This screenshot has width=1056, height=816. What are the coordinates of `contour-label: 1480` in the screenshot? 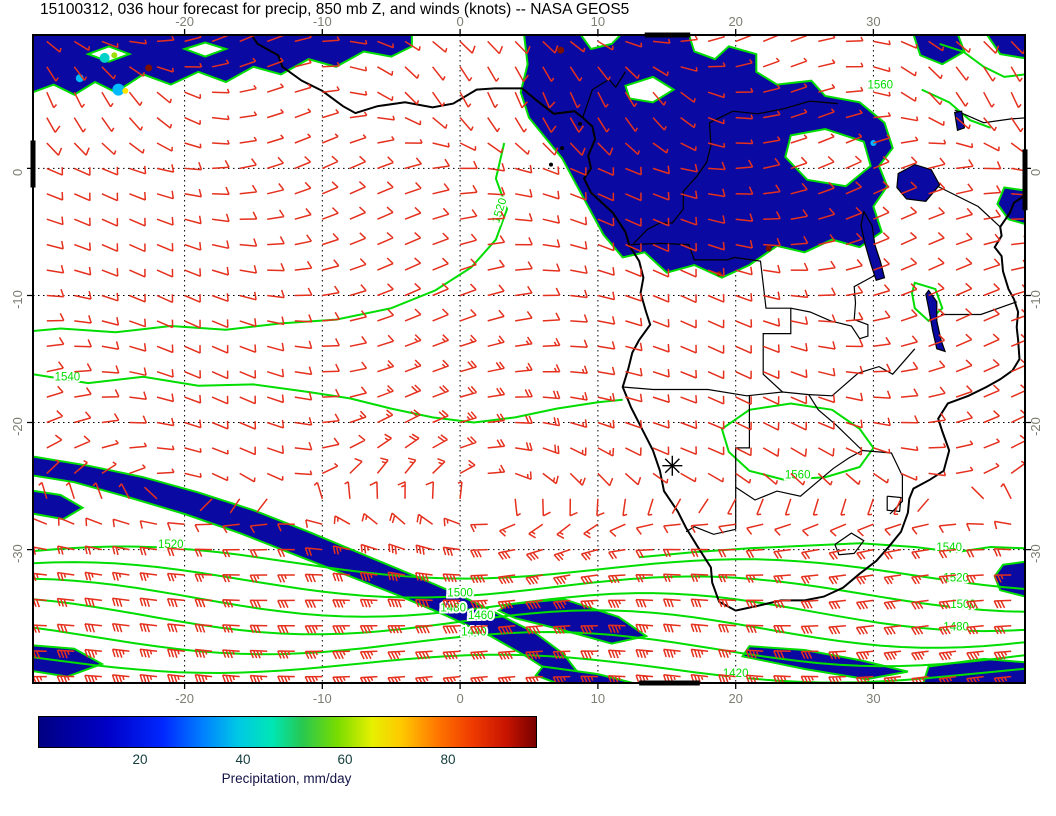 It's located at (453, 608).